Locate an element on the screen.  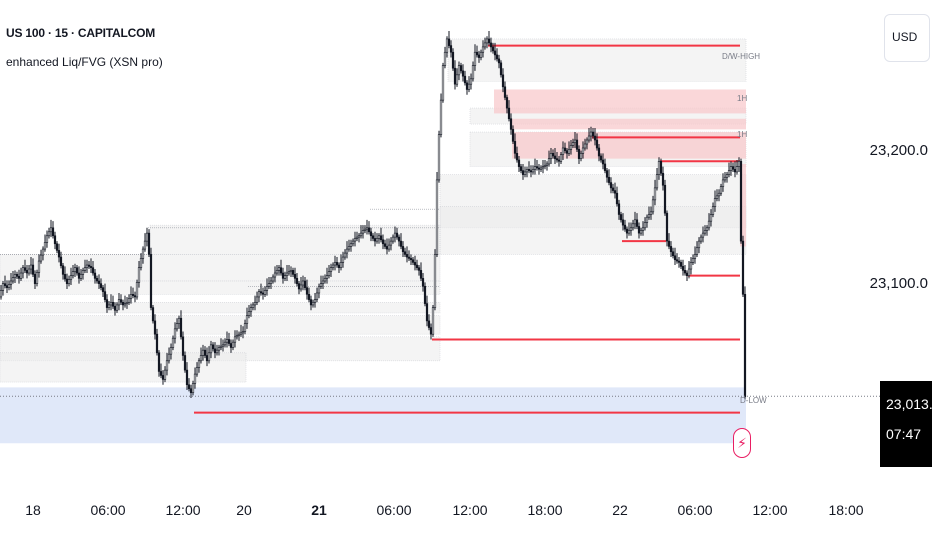
symbol-title: US 100 · 15 · CAPITALCOM is located at coordinates (81, 33).